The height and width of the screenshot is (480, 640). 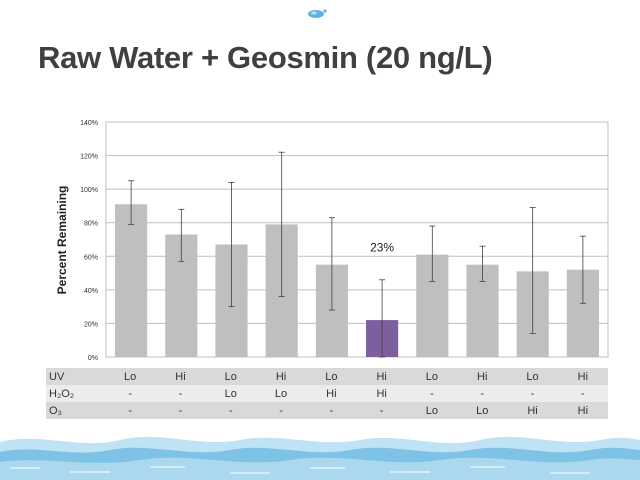 What do you see at coordinates (89, 190) in the screenshot?
I see `y-tick-label: 100%` at bounding box center [89, 190].